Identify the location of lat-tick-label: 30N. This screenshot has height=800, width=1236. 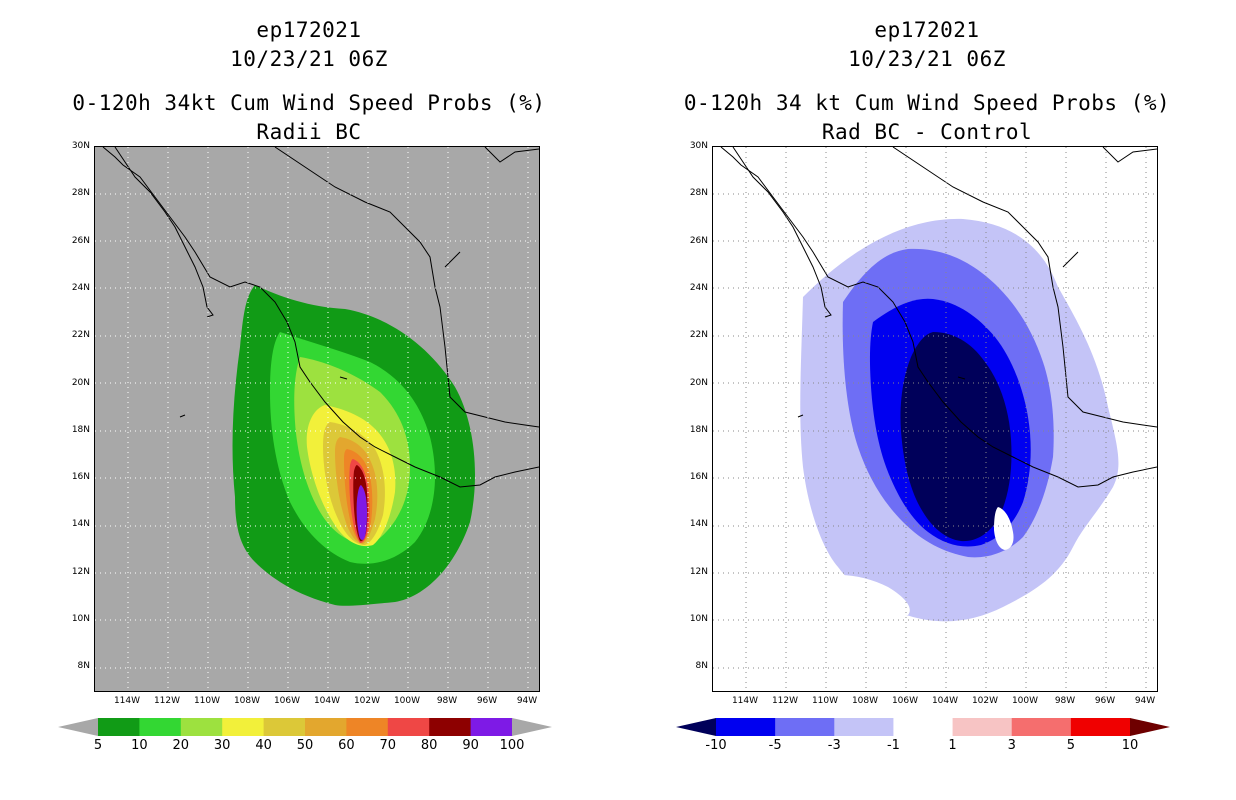
(698, 146).